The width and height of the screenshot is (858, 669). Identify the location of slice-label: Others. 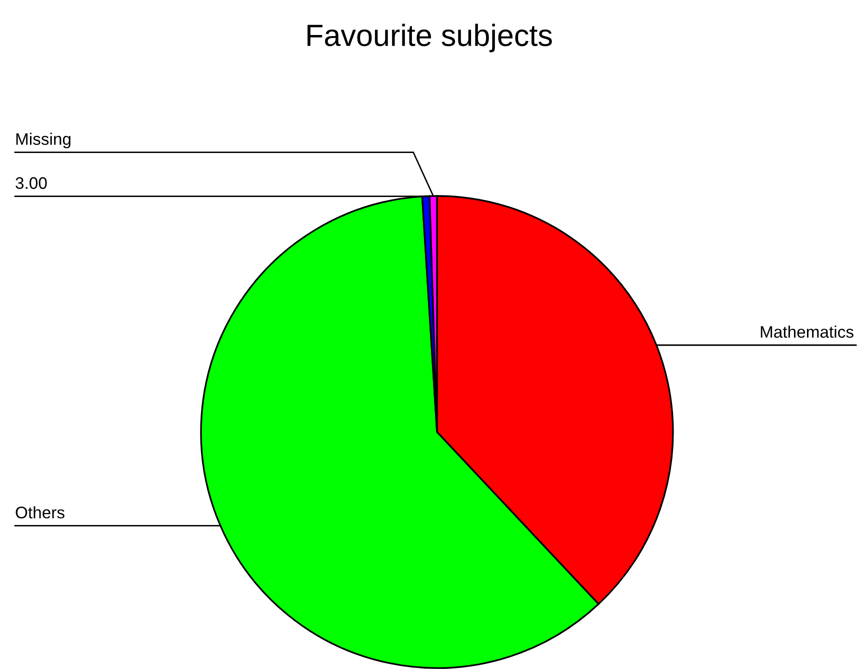
(40, 512).